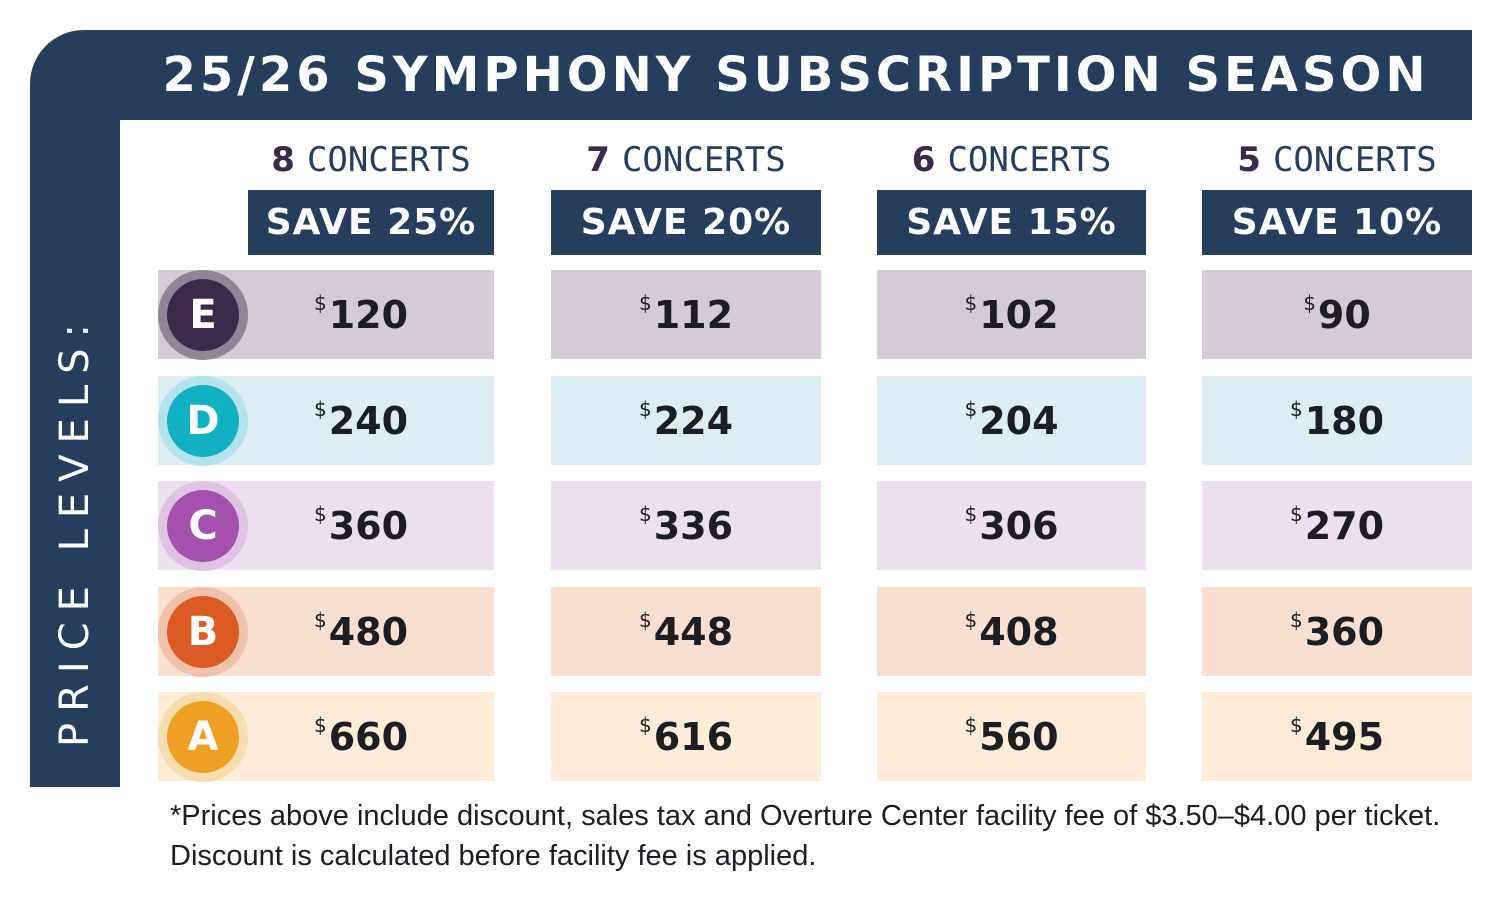 The height and width of the screenshot is (908, 1500). Describe the element at coordinates (1011, 222) in the screenshot. I see `save-banner-15: SAVE 15%` at that location.